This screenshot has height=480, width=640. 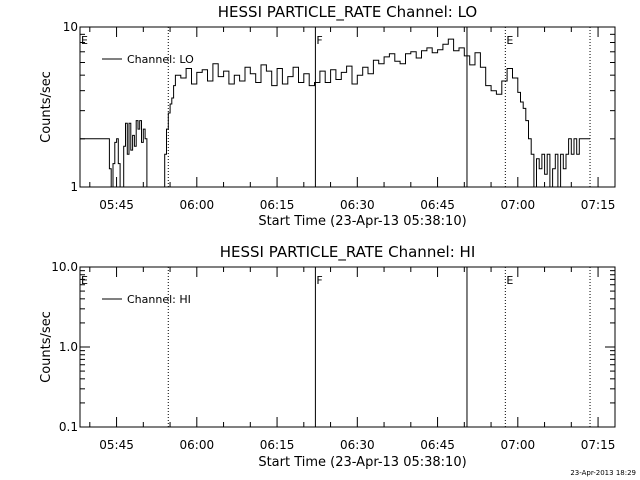 What do you see at coordinates (603, 473) in the screenshot?
I see `footer-timestamp: 23-Apr-2013 18:29` at bounding box center [603, 473].